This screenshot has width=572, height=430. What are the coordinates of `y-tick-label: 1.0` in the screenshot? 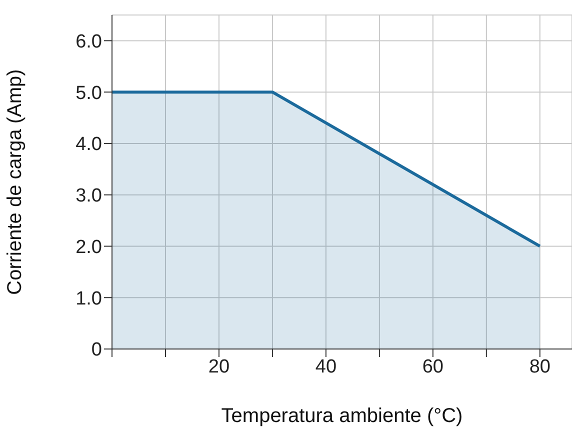 It's located at (89, 299).